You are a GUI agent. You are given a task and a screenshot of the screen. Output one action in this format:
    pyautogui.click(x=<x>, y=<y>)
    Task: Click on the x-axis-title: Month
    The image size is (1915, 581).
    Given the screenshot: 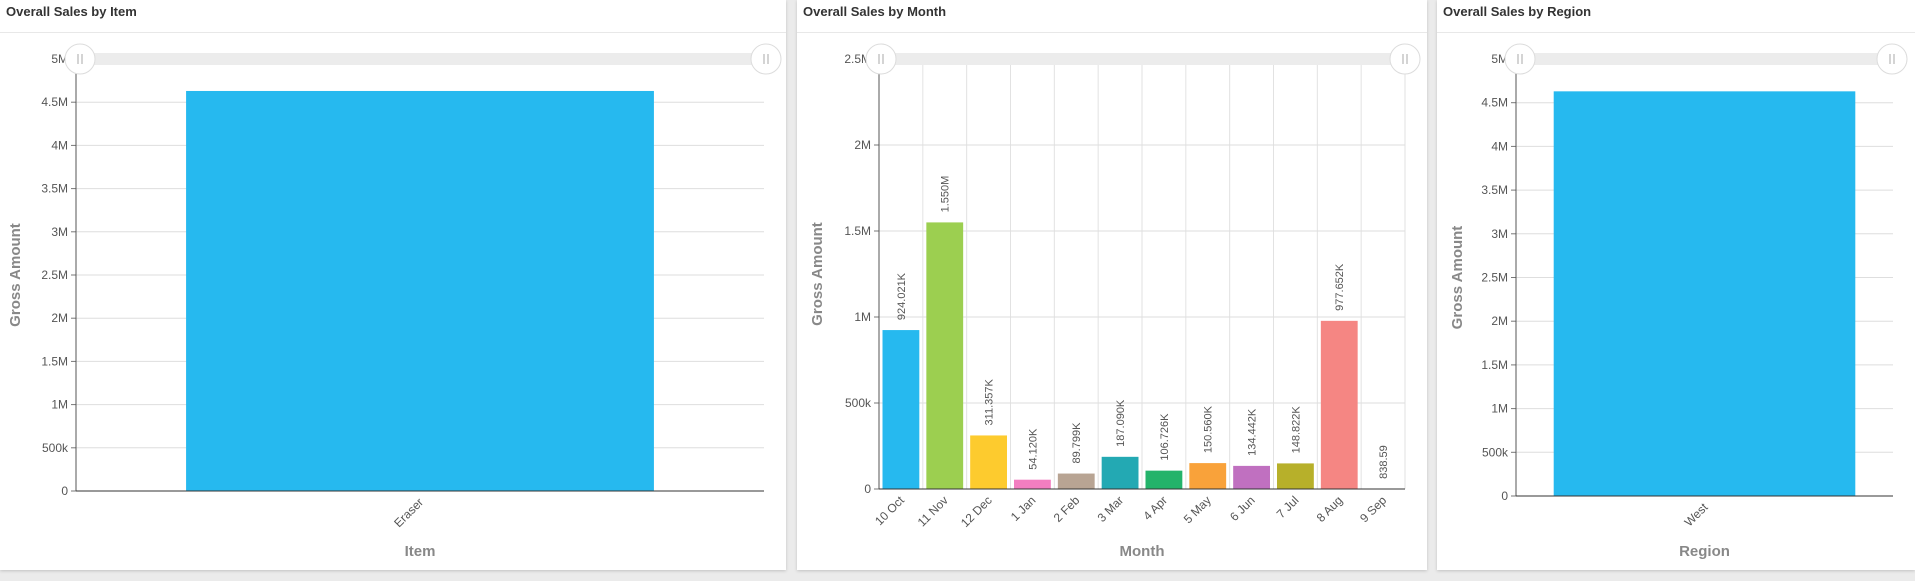 What is the action you would take?
    pyautogui.click(x=1142, y=551)
    